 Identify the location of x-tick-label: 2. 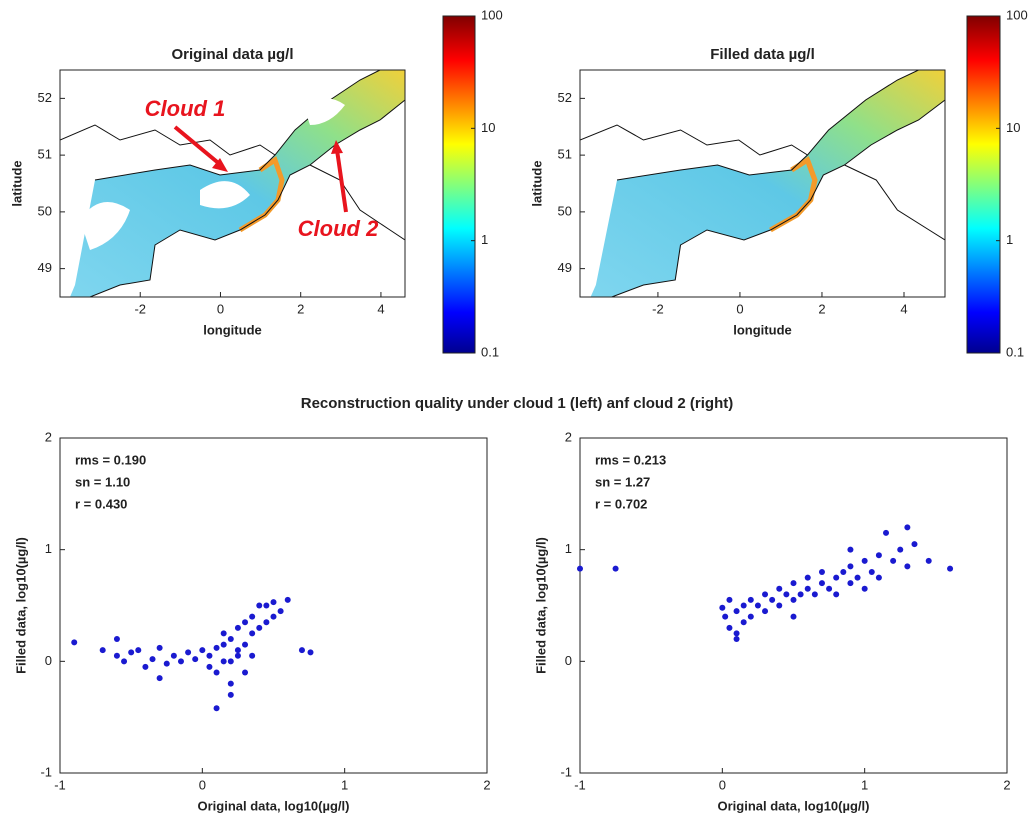
(821, 308).